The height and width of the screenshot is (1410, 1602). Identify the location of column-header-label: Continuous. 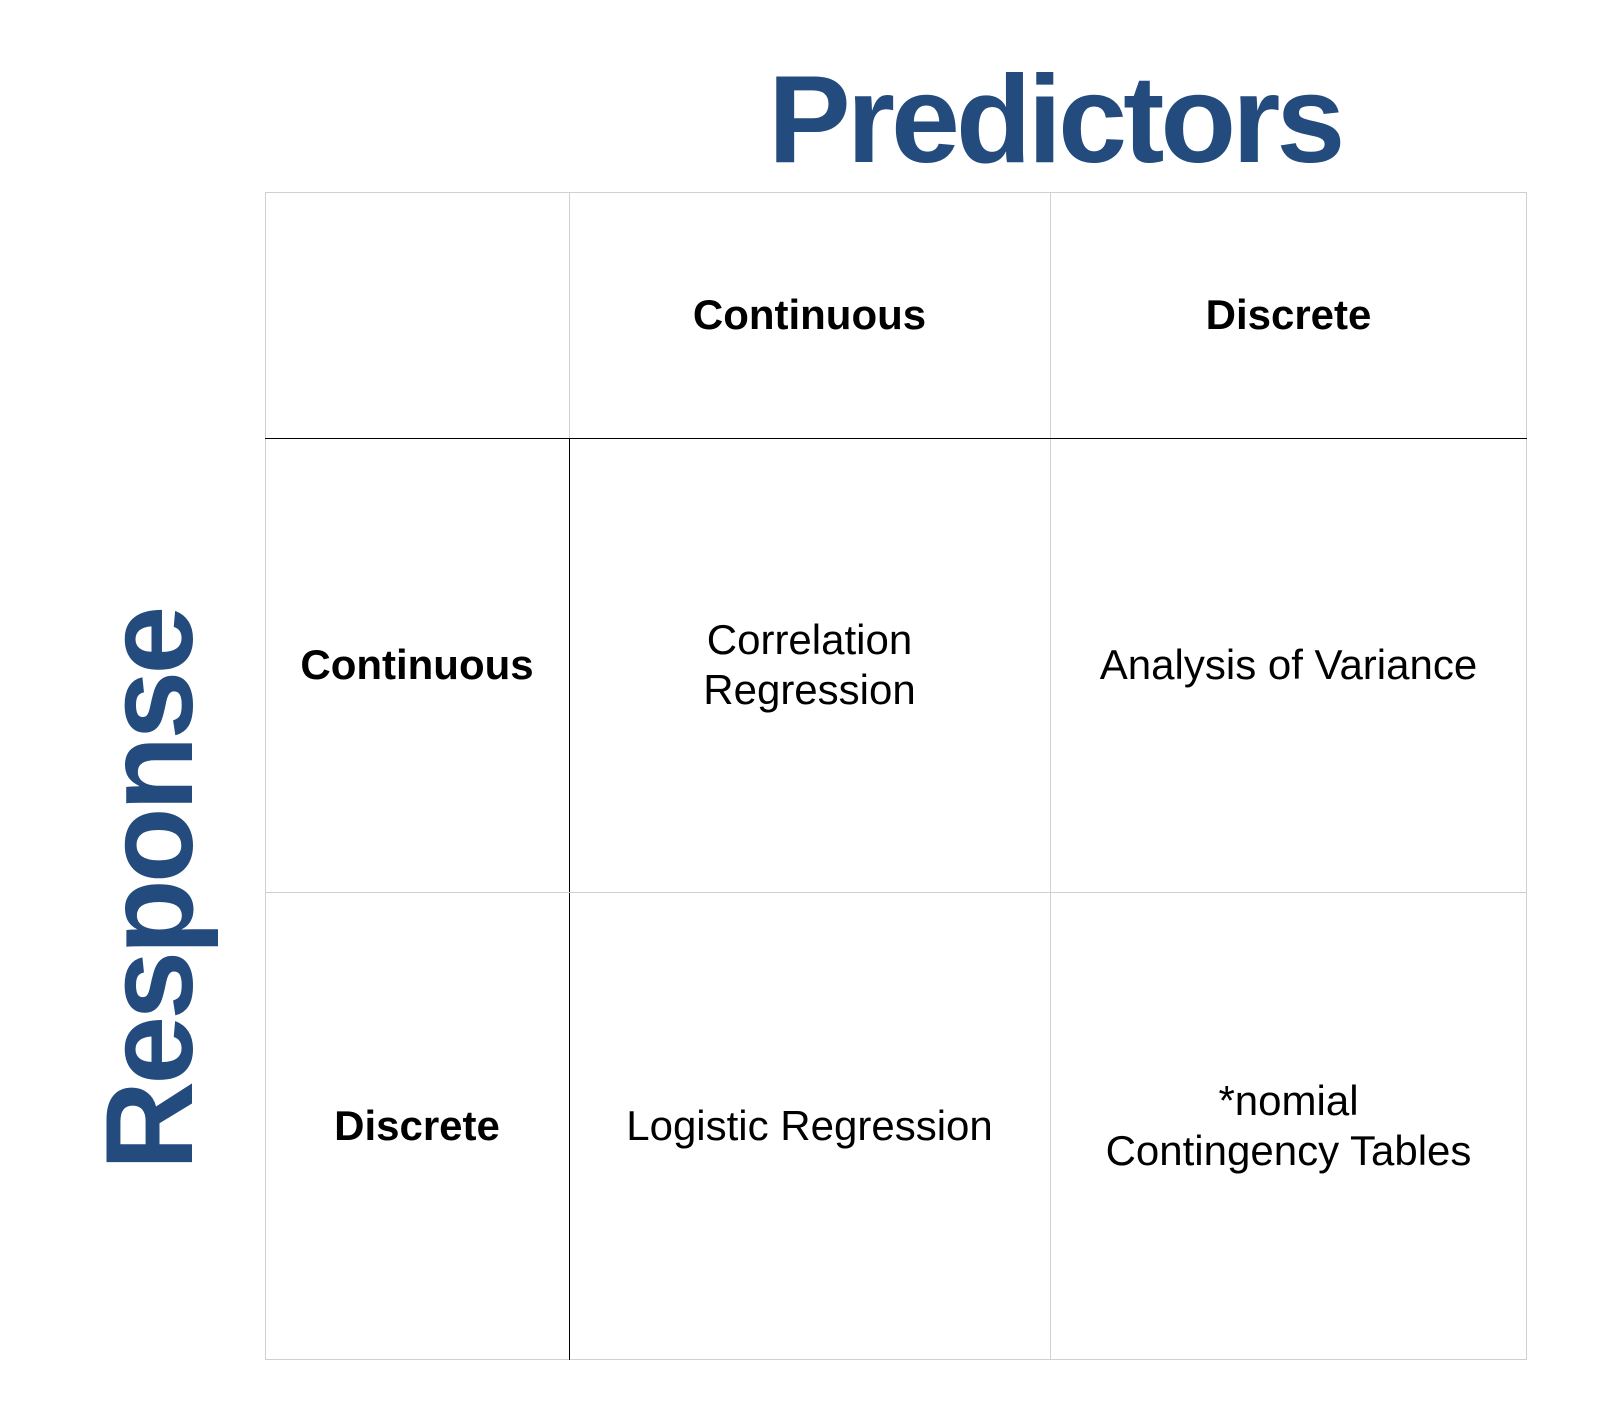
(809, 314).